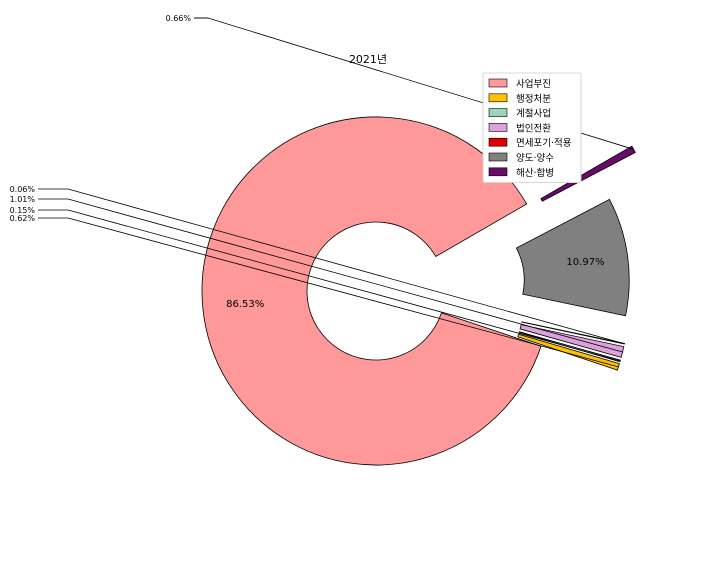 The height and width of the screenshot is (576, 720). What do you see at coordinates (23, 210) in the screenshot?
I see `pct-label-3: 0.15%` at bounding box center [23, 210].